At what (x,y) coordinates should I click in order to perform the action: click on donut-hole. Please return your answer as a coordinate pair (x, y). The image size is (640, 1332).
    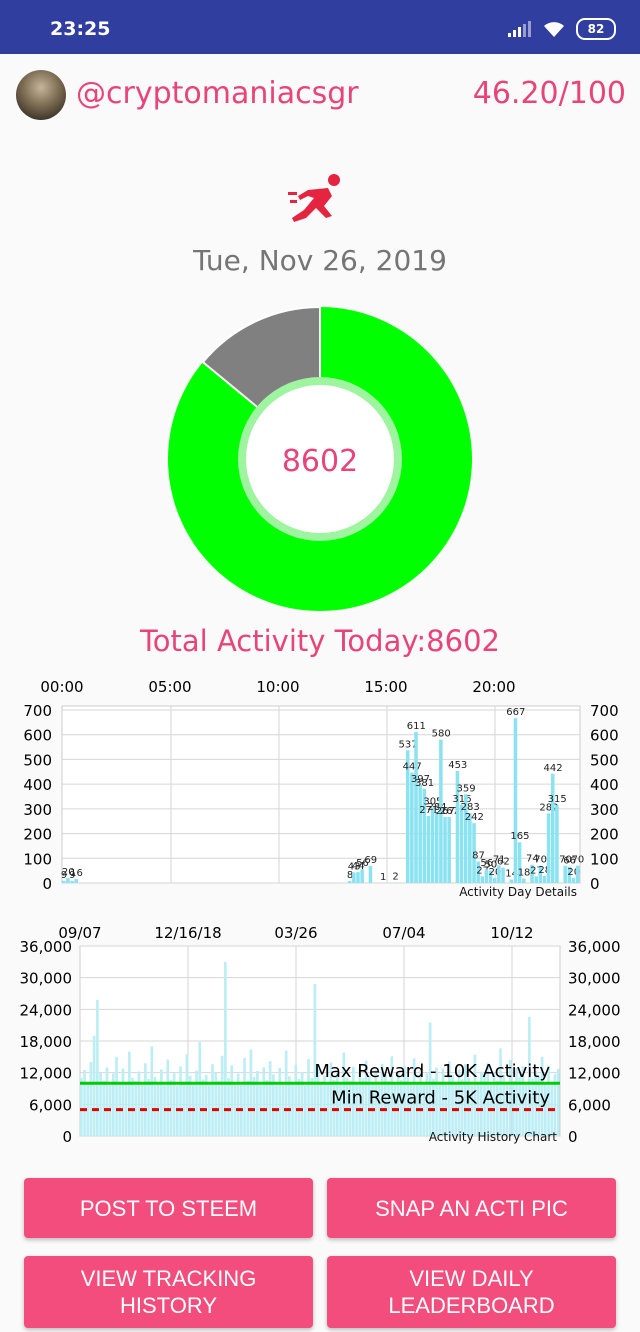
    Looking at the image, I should click on (320, 459).